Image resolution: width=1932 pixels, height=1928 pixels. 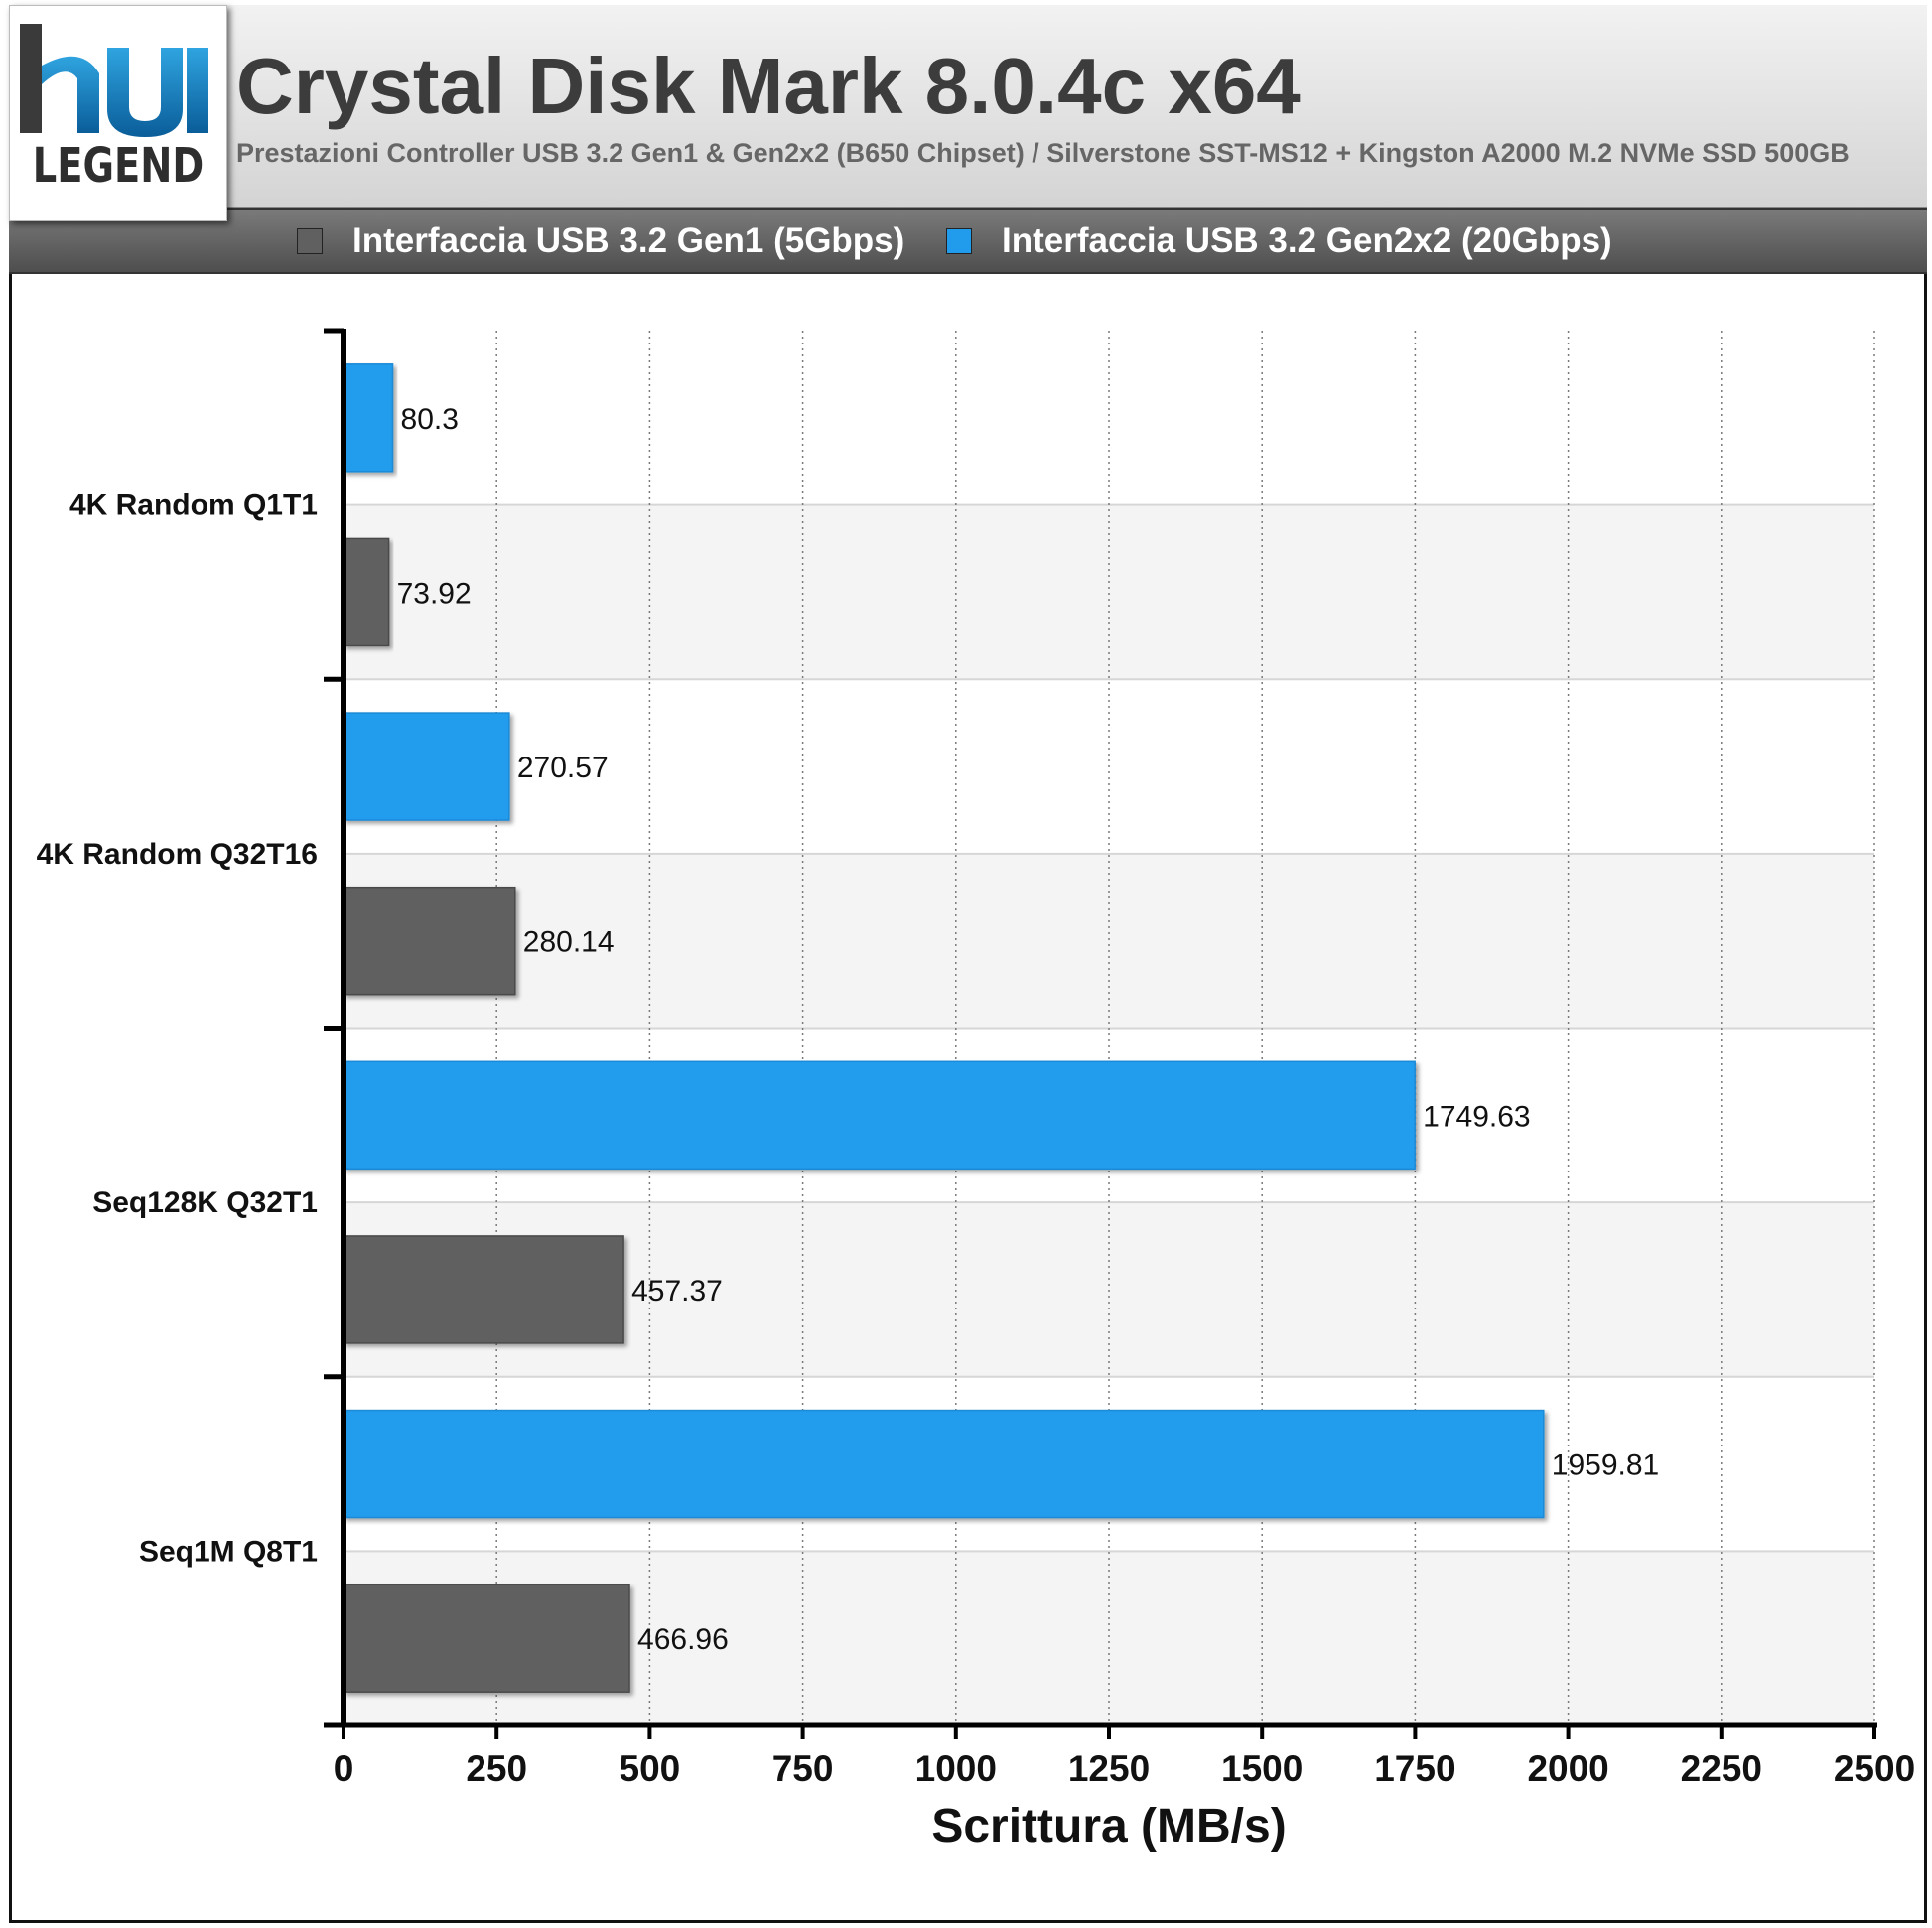 What do you see at coordinates (119, 166) in the screenshot?
I see `logo-wordmark: LEGEND` at bounding box center [119, 166].